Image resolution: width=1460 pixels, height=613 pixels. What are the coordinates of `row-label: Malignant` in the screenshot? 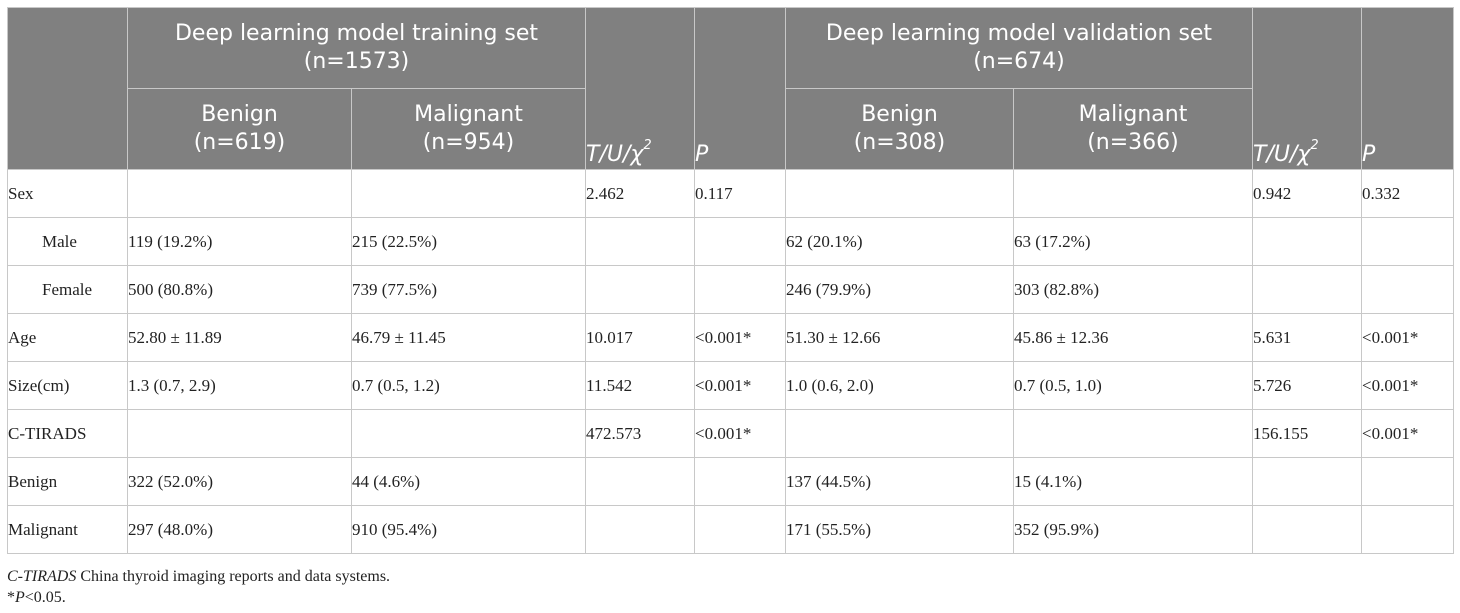 It's located at (67, 529).